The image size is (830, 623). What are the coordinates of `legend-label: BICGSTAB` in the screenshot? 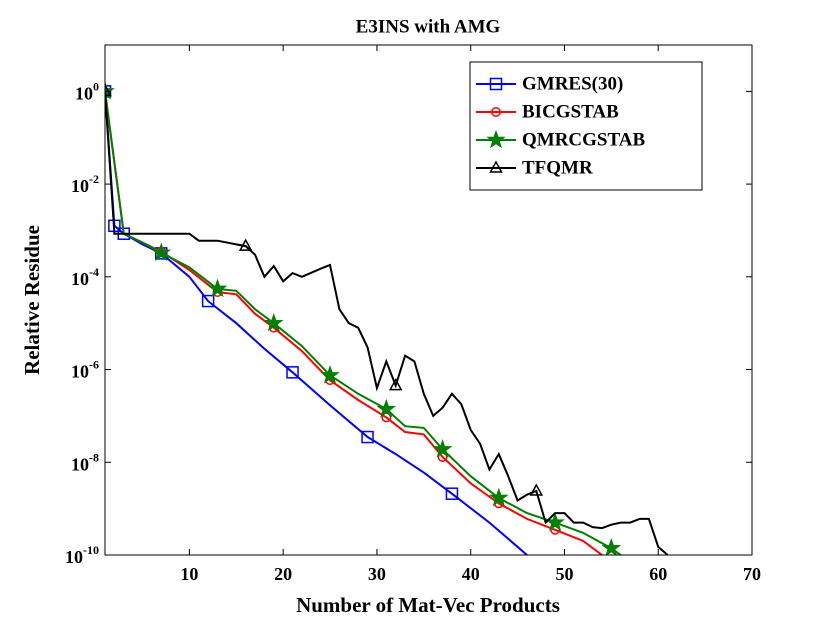 It's located at (570, 111).